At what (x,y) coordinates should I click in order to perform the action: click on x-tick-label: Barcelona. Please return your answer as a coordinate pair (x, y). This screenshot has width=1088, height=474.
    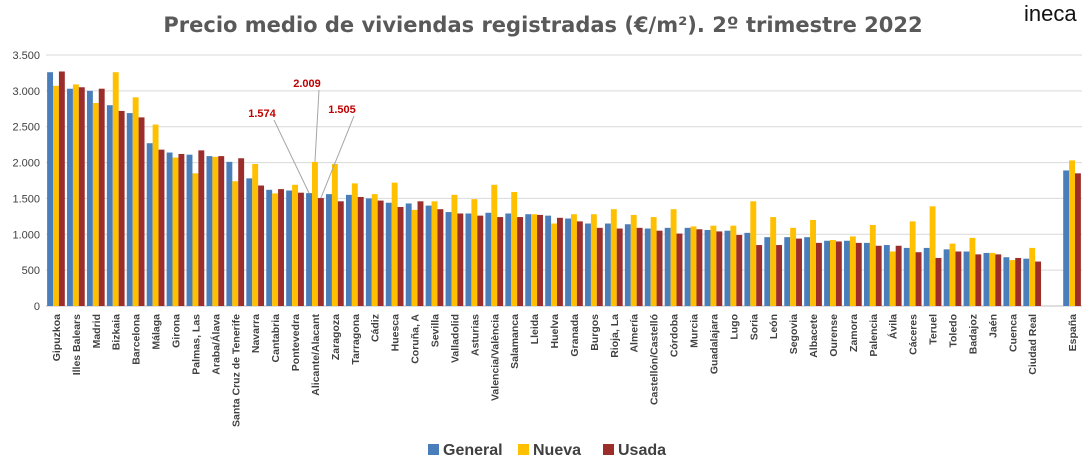
    Looking at the image, I should click on (137, 339).